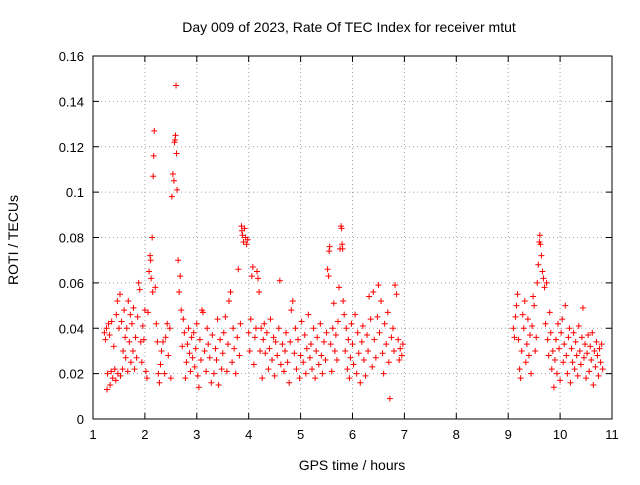  What do you see at coordinates (352, 465) in the screenshot?
I see `x-axis-label: GPS time / hours` at bounding box center [352, 465].